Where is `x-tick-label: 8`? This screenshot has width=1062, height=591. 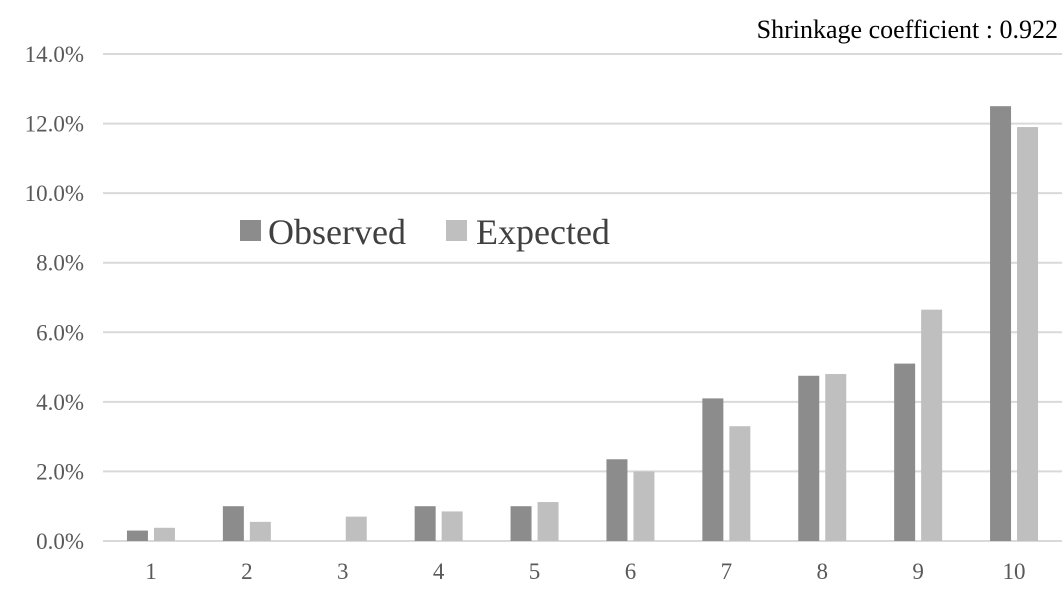
x-tick-label: 8 is located at coordinates (823, 571).